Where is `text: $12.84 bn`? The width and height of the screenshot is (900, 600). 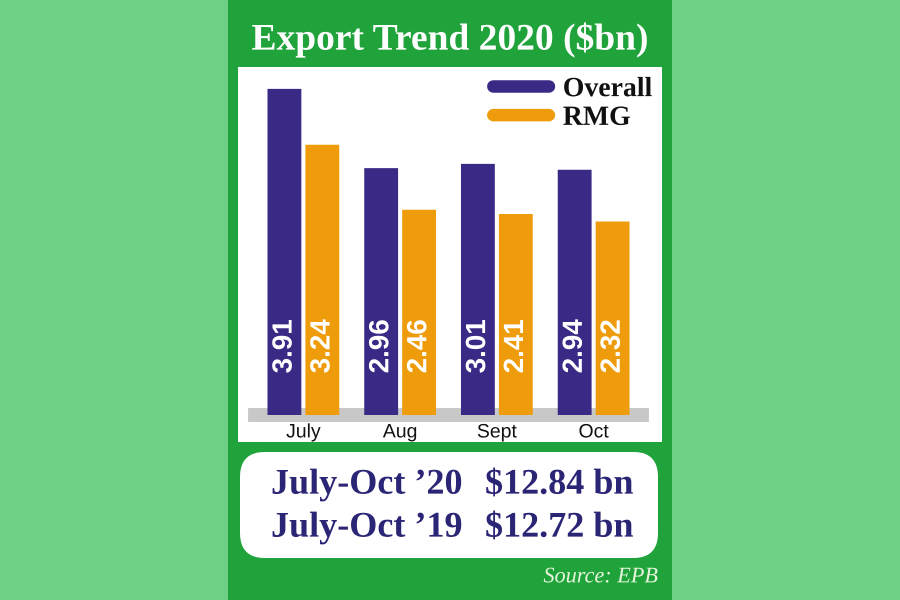
text: $12.84 bn is located at coordinates (559, 482).